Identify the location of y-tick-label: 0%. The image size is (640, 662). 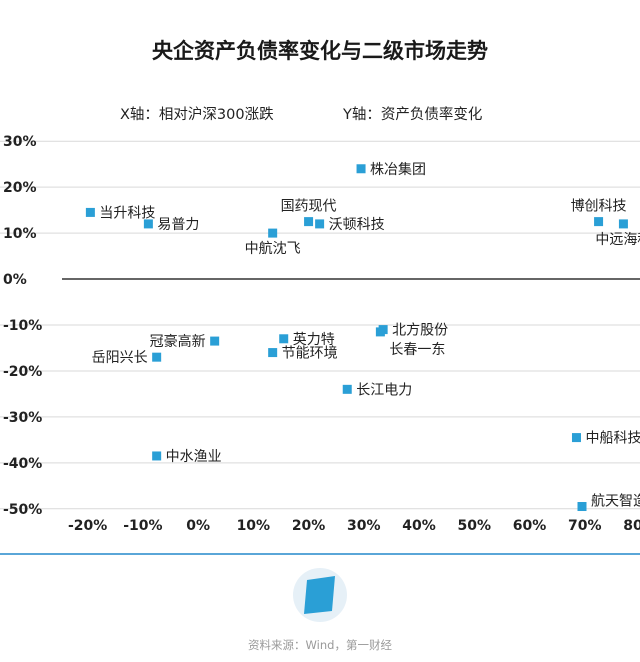
(15, 280).